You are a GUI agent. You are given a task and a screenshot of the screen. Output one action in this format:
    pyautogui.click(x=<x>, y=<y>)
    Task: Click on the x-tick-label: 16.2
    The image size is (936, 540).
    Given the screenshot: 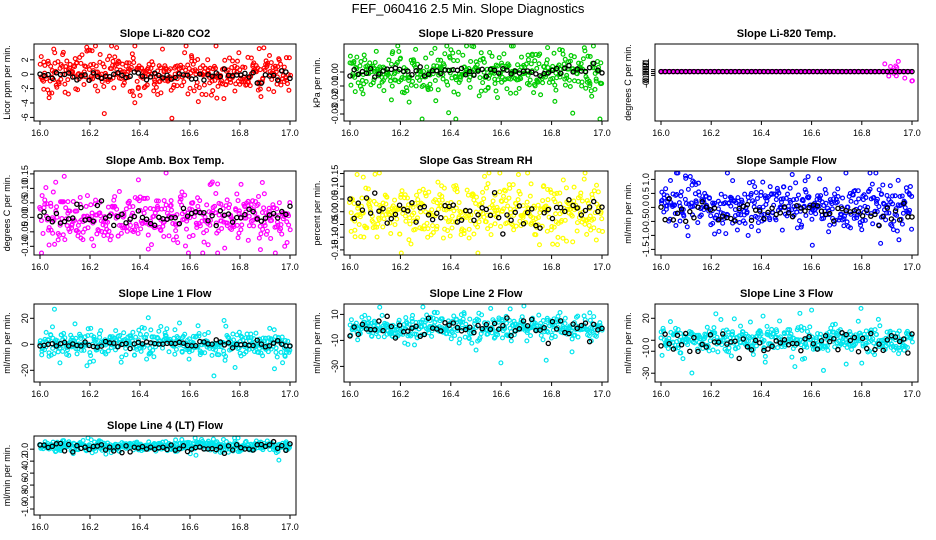 What is the action you would take?
    pyautogui.click(x=711, y=133)
    